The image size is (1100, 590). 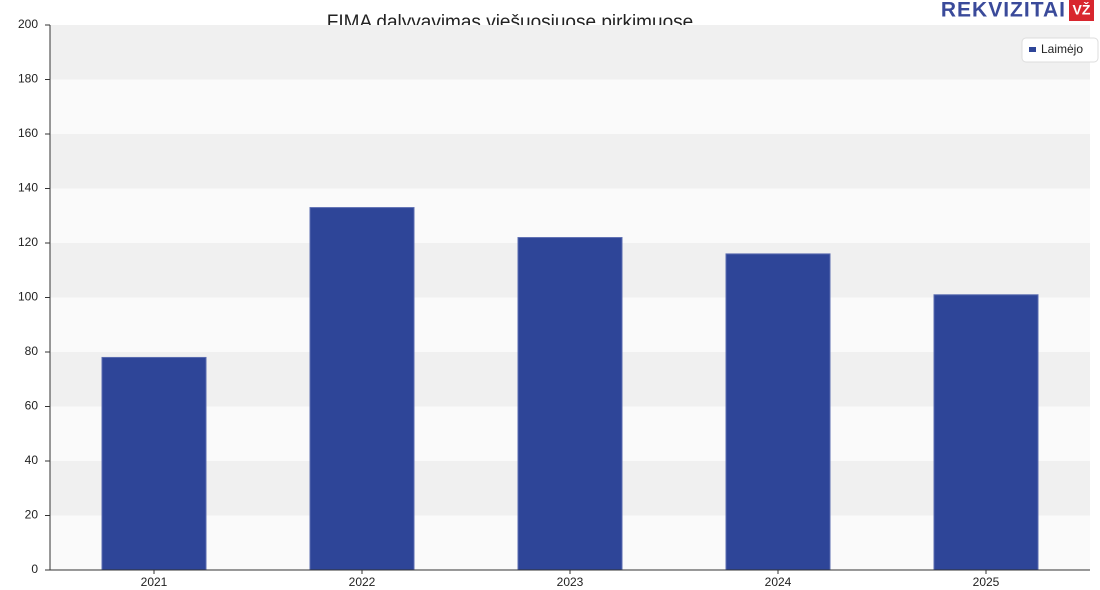 I want to click on x-tick-label: 2024, so click(x=778, y=582).